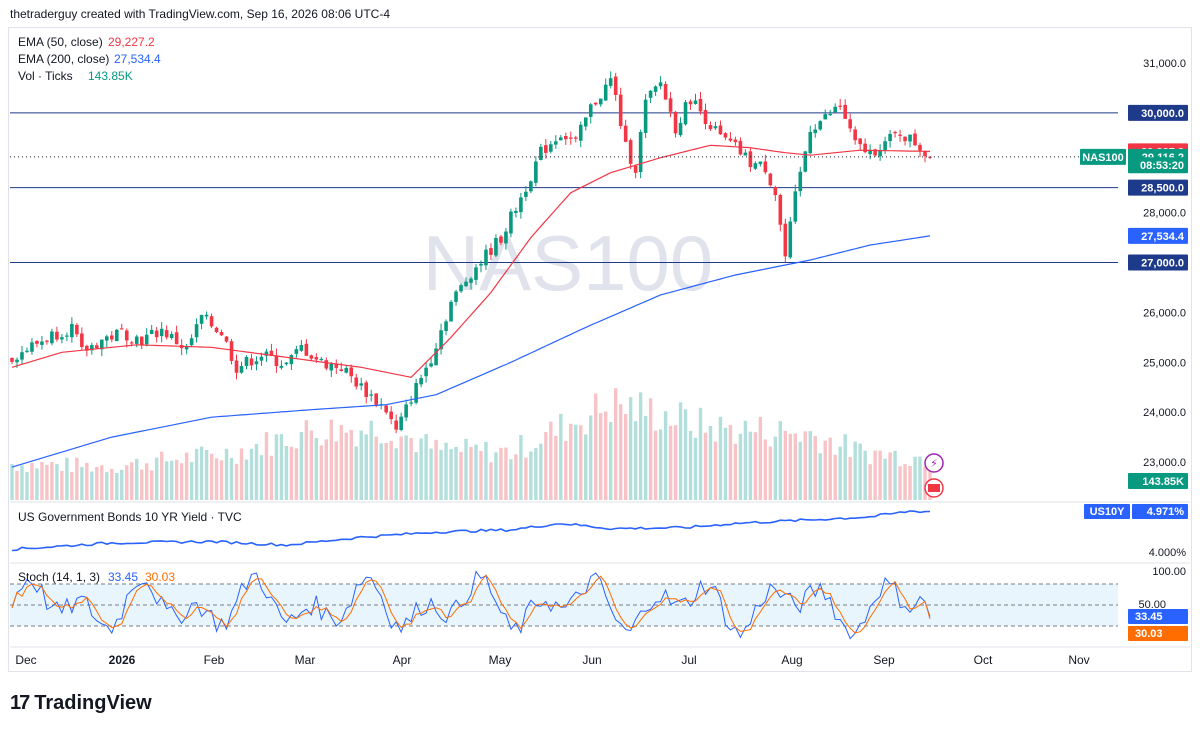 This screenshot has width=1202, height=734. What do you see at coordinates (1149, 617) in the screenshot?
I see `stoch-k-tag-label: 33.45` at bounding box center [1149, 617].